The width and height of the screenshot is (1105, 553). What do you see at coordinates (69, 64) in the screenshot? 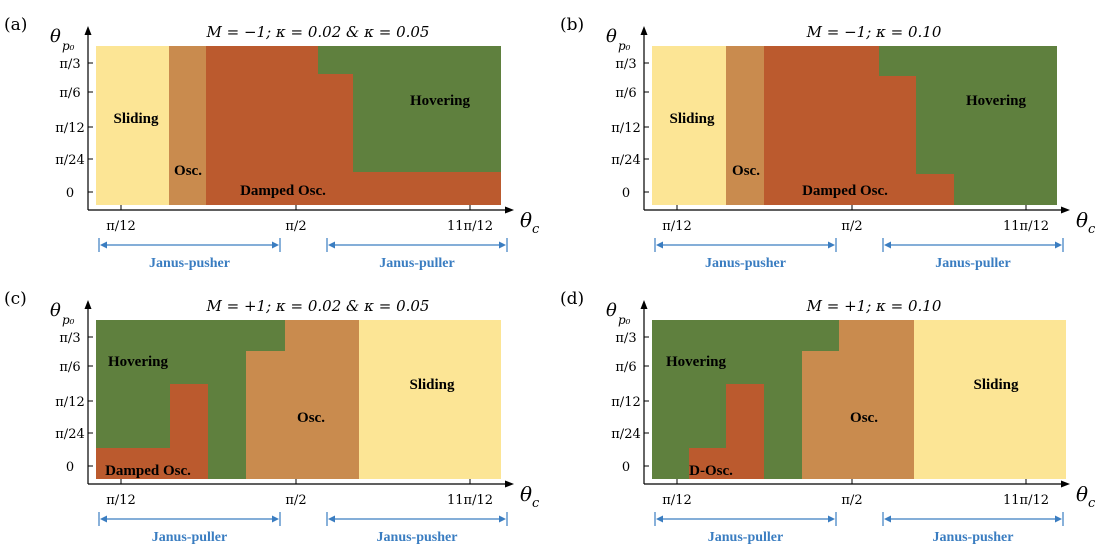
I see `y-tick-label: π/3` at bounding box center [69, 64].